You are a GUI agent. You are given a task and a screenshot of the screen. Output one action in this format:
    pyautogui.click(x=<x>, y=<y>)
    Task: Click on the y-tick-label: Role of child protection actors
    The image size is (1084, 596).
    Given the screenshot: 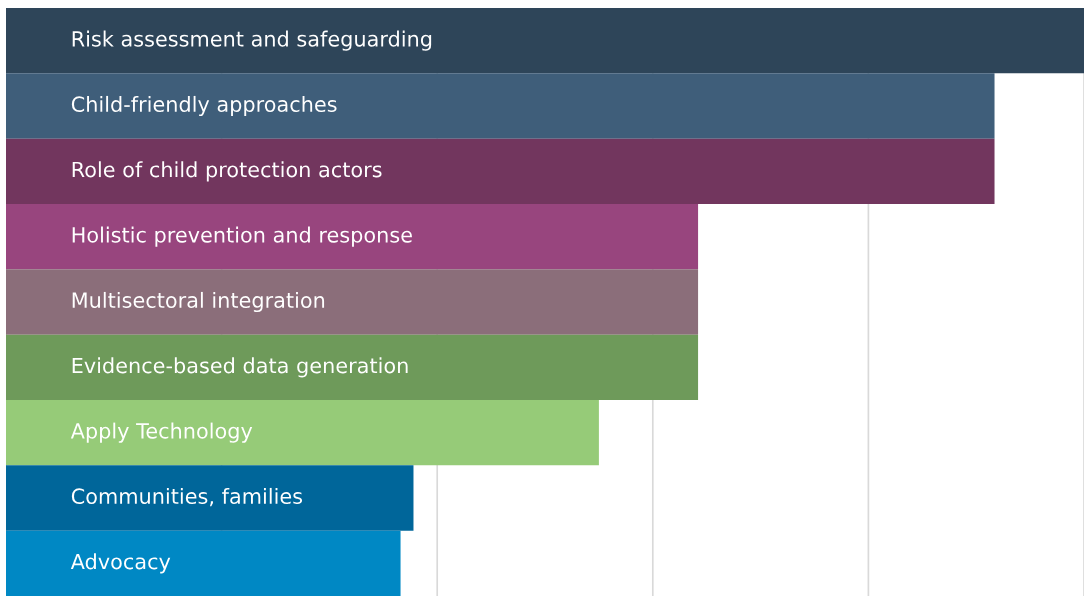 What is the action you would take?
    pyautogui.click(x=227, y=171)
    